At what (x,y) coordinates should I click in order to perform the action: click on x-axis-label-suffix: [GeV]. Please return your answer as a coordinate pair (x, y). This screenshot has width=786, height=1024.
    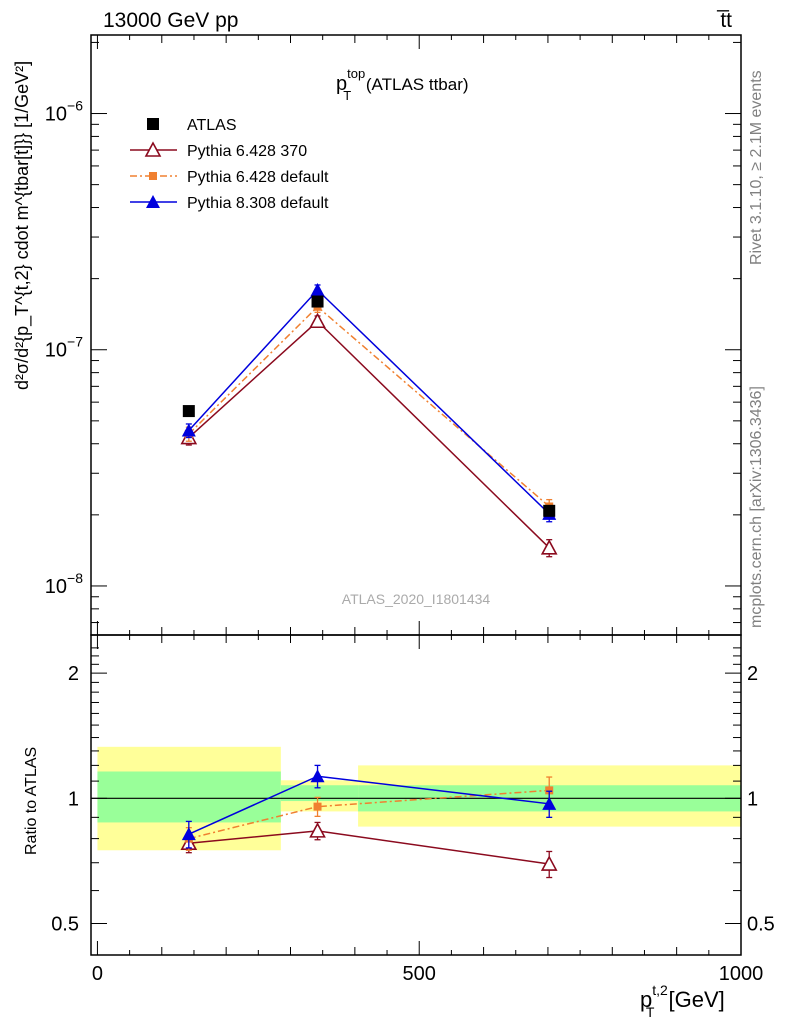
    Looking at the image, I should click on (693, 999).